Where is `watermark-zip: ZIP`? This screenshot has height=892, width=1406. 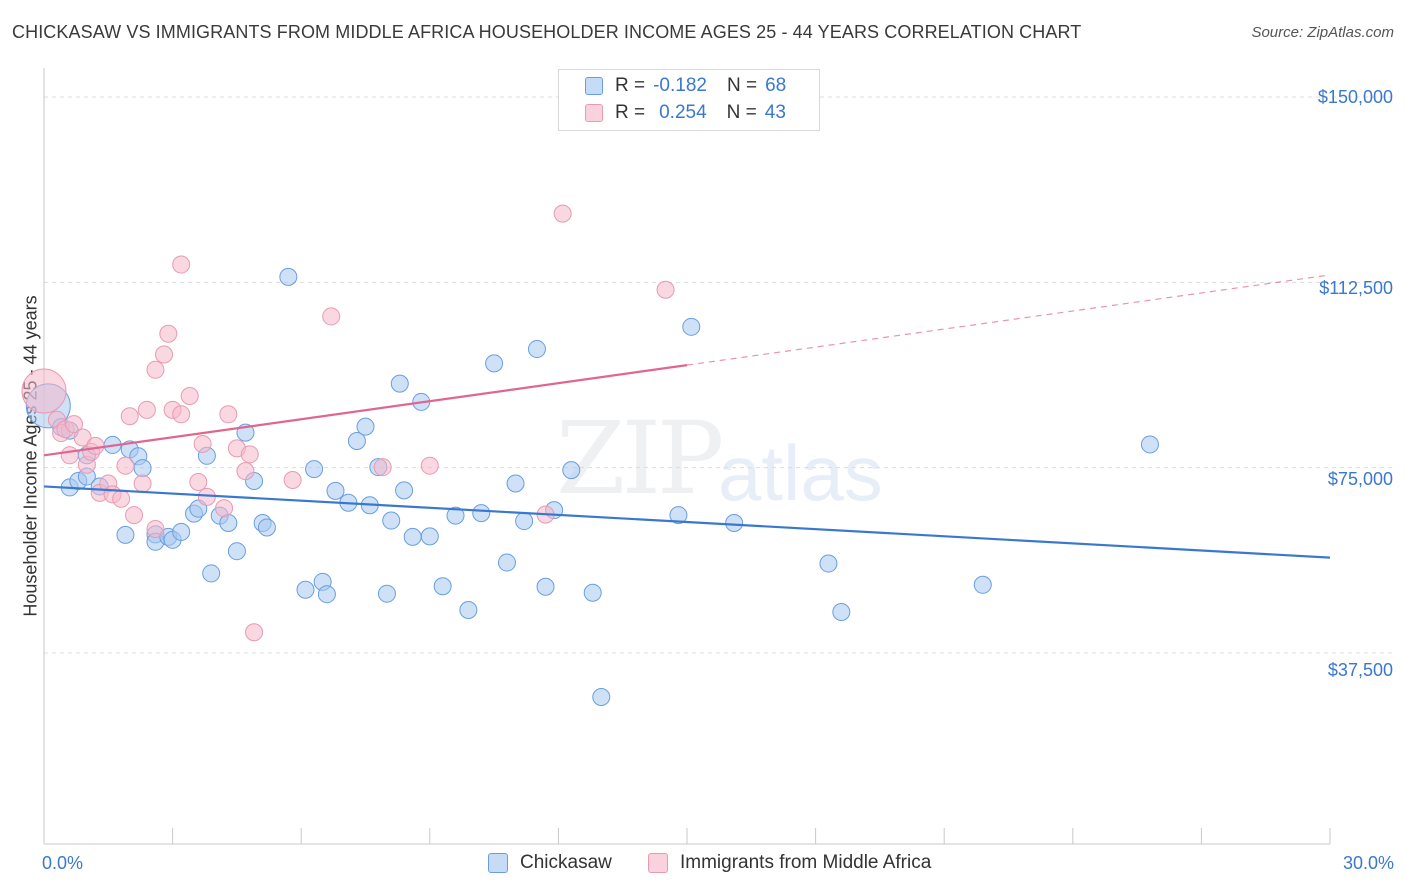
watermark-zip: ZIP is located at coordinates (640, 458).